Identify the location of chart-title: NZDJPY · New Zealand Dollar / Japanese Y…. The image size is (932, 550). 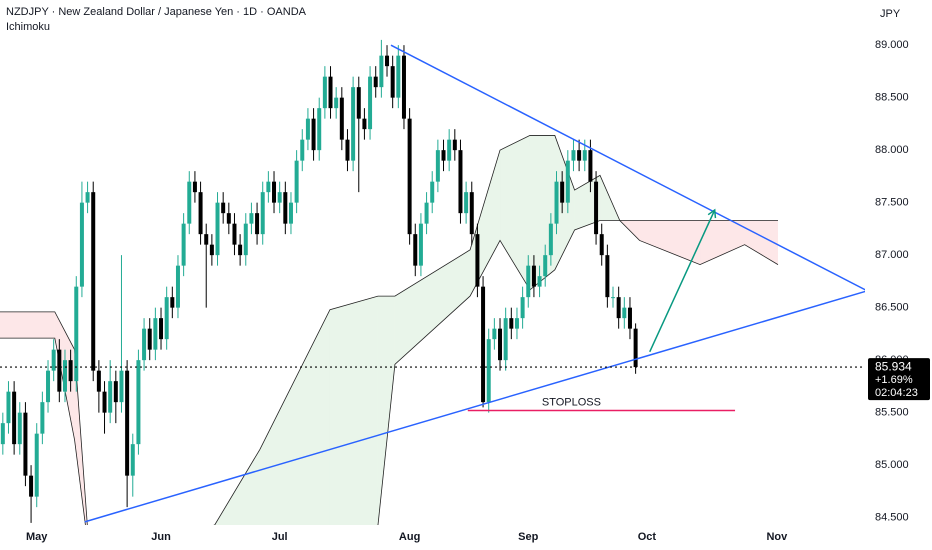
(156, 12).